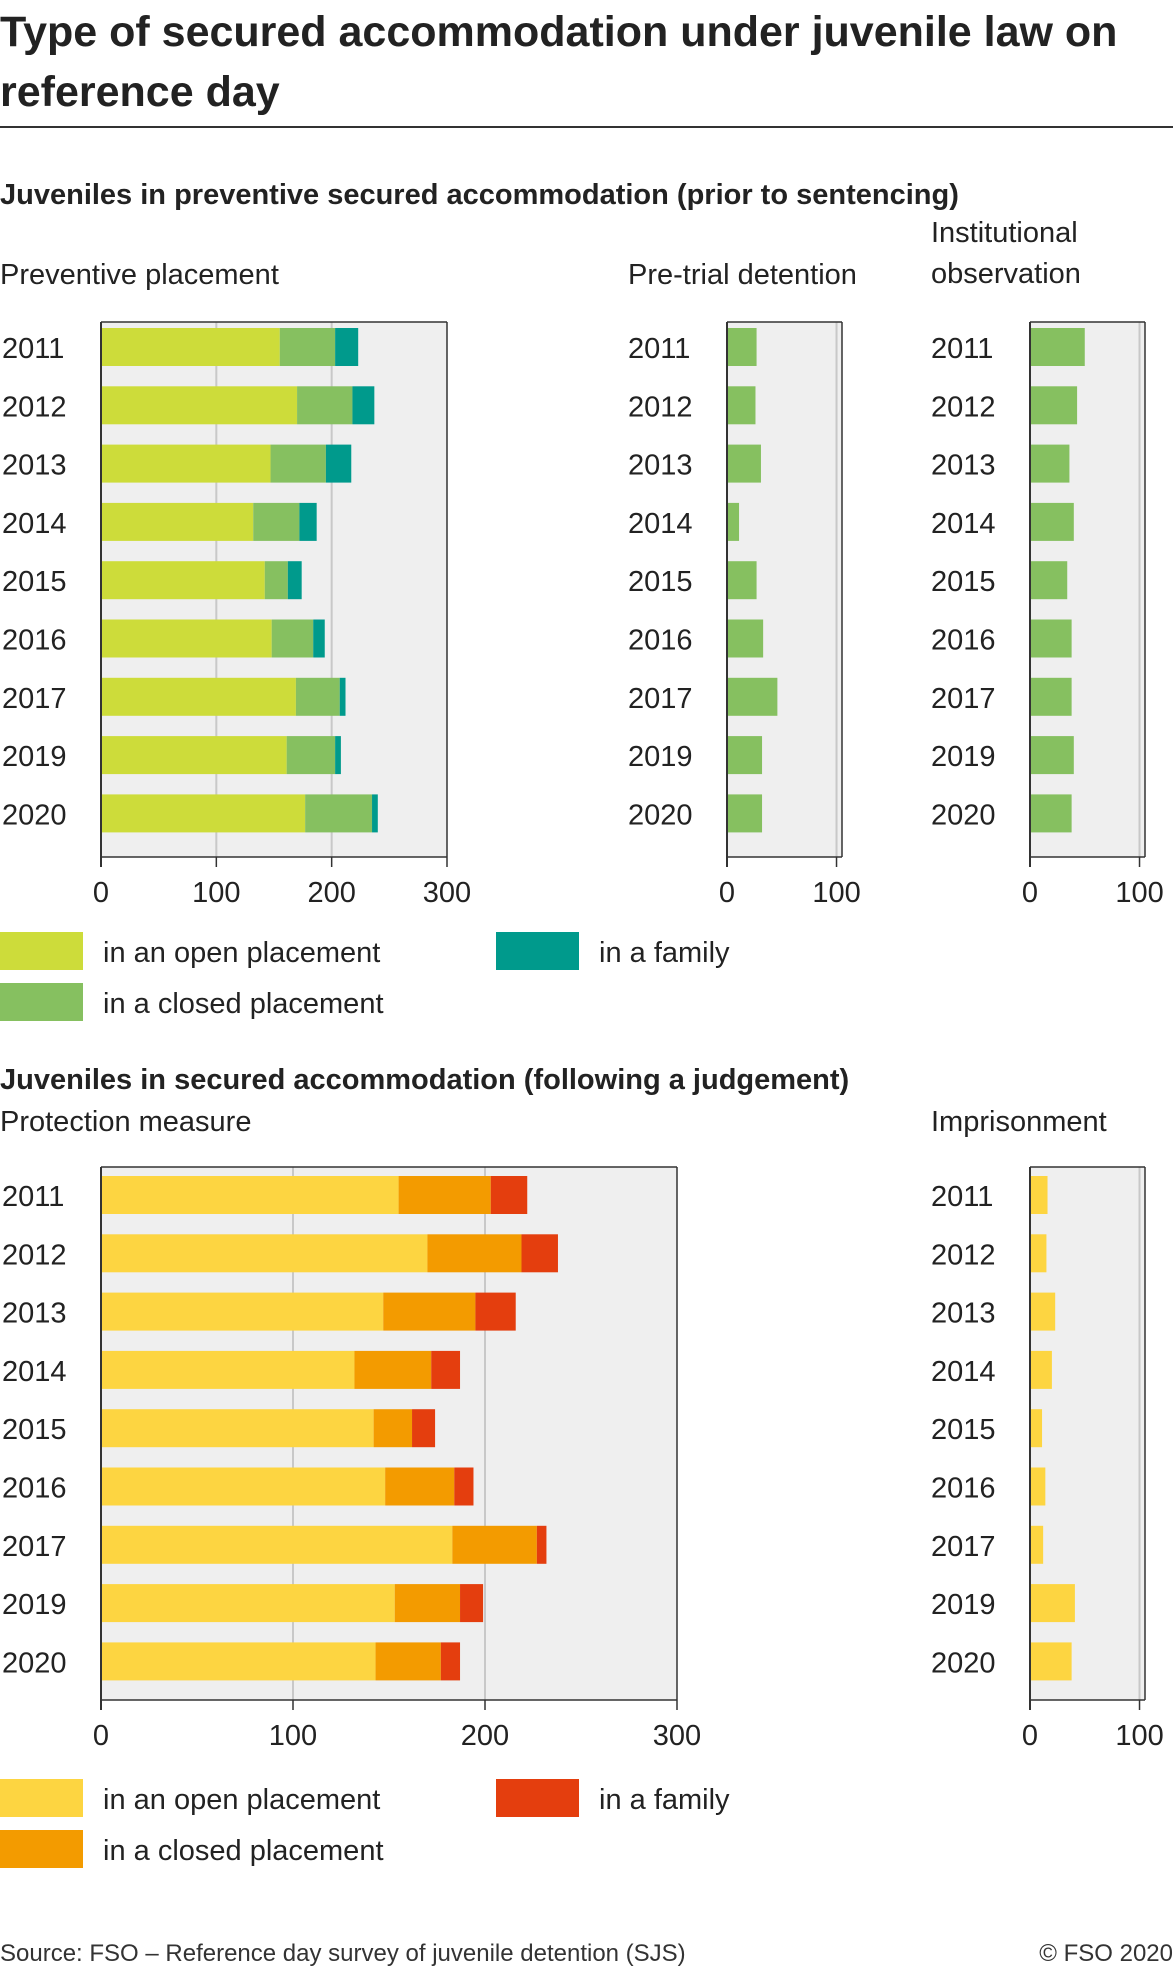 This screenshot has height=1968, width=1173. What do you see at coordinates (677, 1736) in the screenshot?
I see `x-tick-label: 300` at bounding box center [677, 1736].